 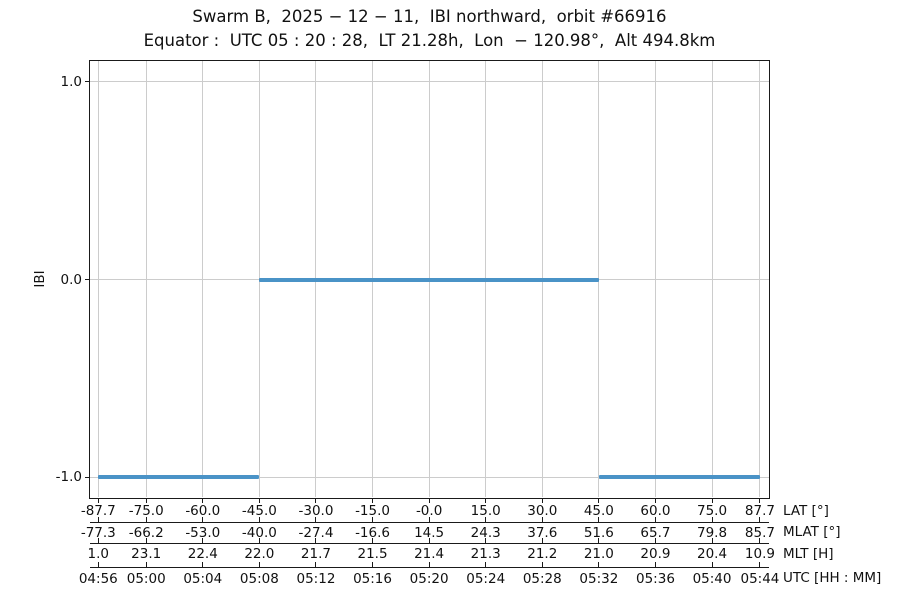 I want to click on x-tick-label-mlat: -40.0, so click(x=259, y=532).